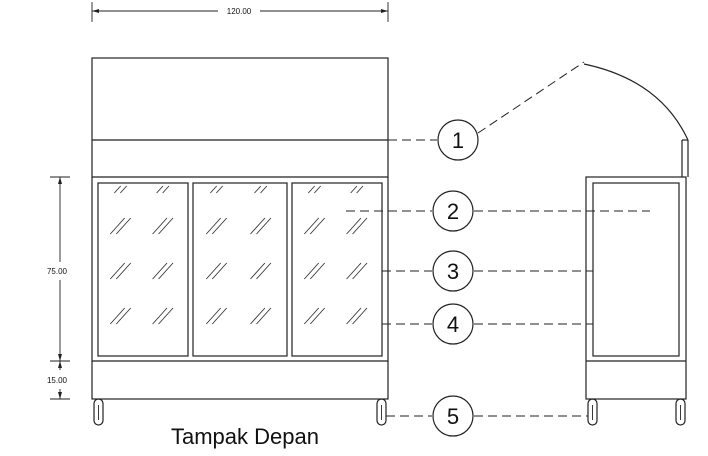  Describe the element at coordinates (337, 269) in the screenshot. I see `glass-panel-right` at that location.